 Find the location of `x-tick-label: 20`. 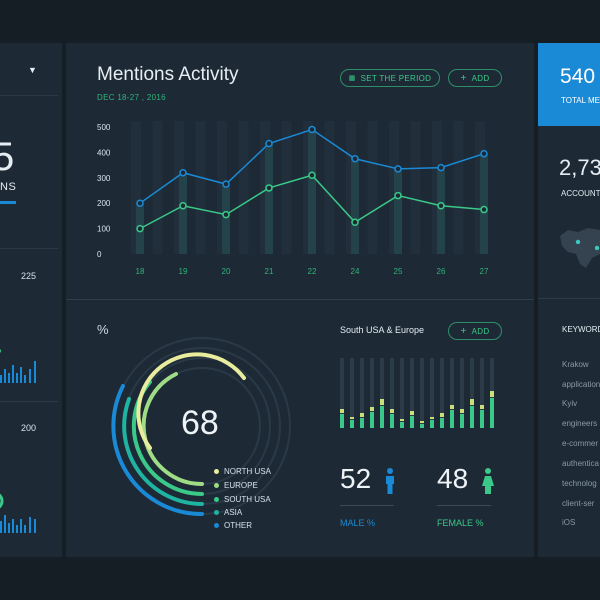

x-tick-label: 20 is located at coordinates (226, 271).